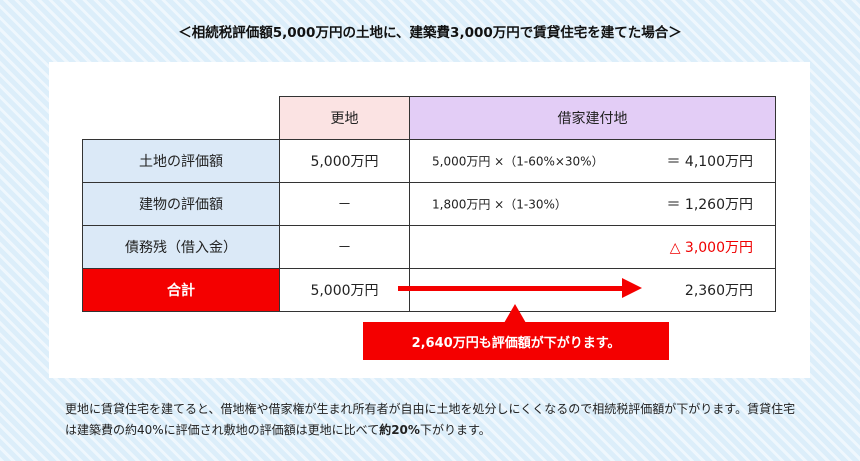 This screenshot has height=461, width=860. What do you see at coordinates (592, 118) in the screenshot?
I see `header-shakuya-tatetsukechi: 借家建付地` at bounding box center [592, 118].